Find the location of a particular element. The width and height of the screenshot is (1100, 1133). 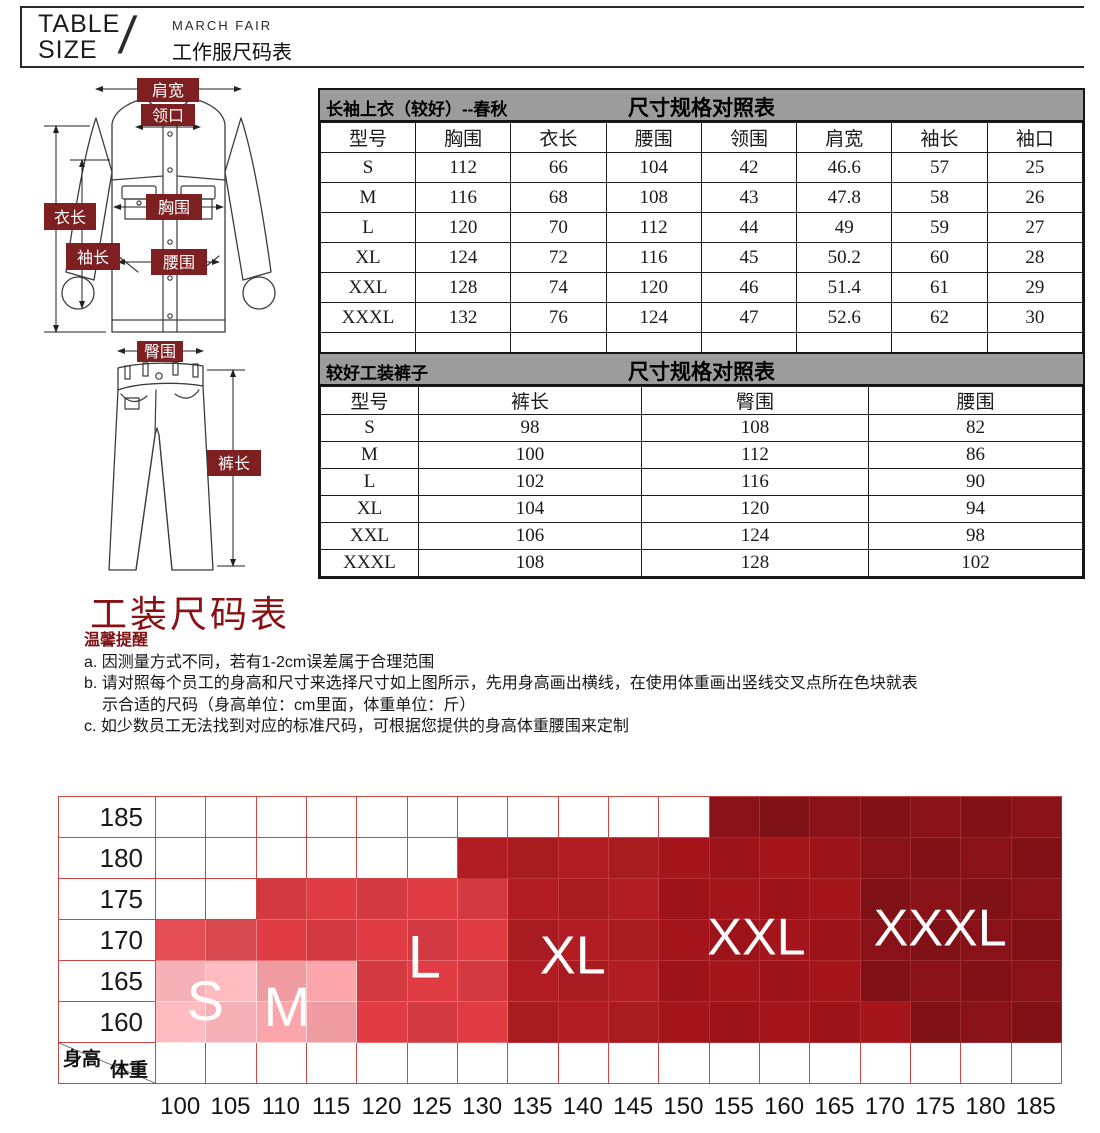

value-cell: 43 is located at coordinates (749, 197).